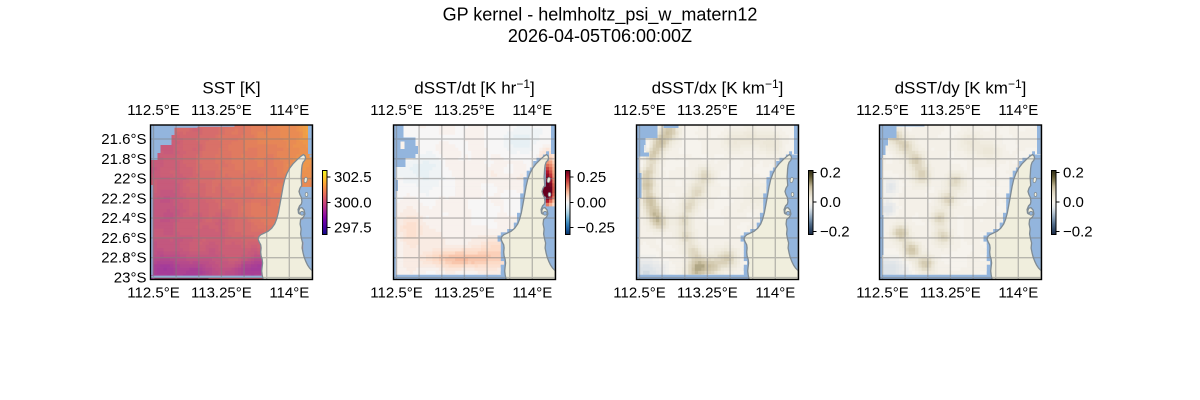 The image size is (1200, 400). What do you see at coordinates (353, 203) in the screenshot?
I see `svg-text: 300.0` at bounding box center [353, 203].